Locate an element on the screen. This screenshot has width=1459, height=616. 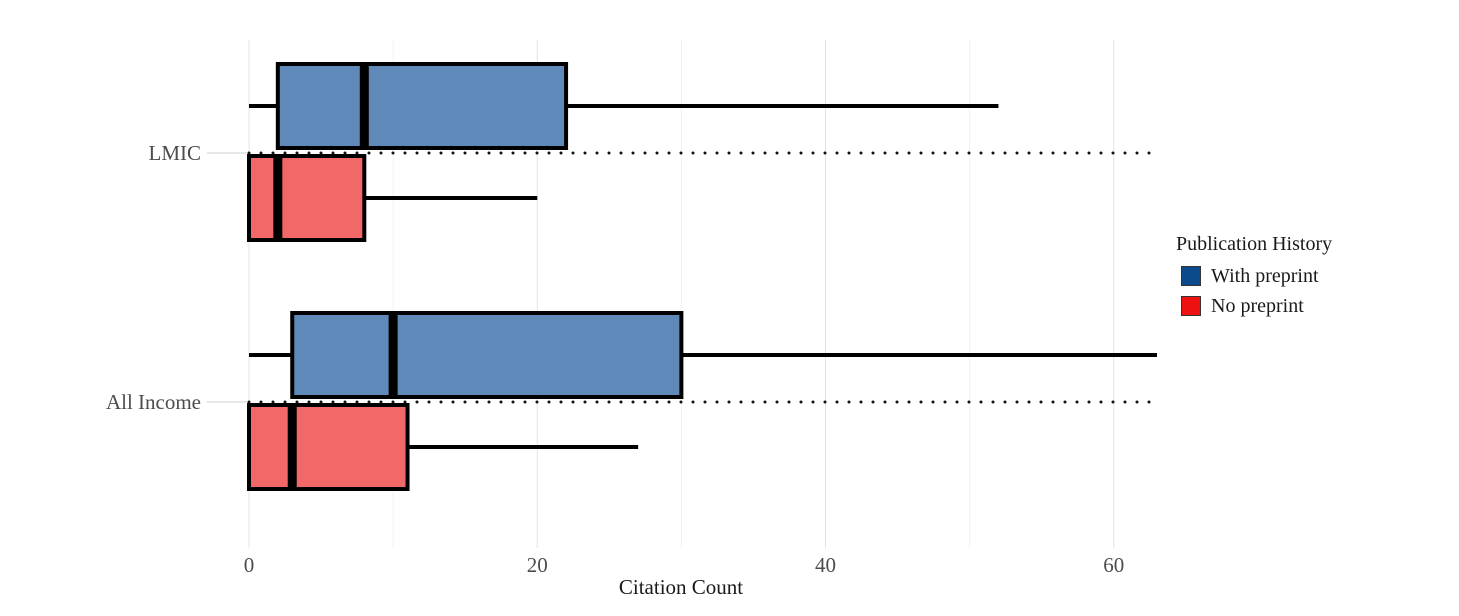
x-tick-label: 60 is located at coordinates (1113, 565).